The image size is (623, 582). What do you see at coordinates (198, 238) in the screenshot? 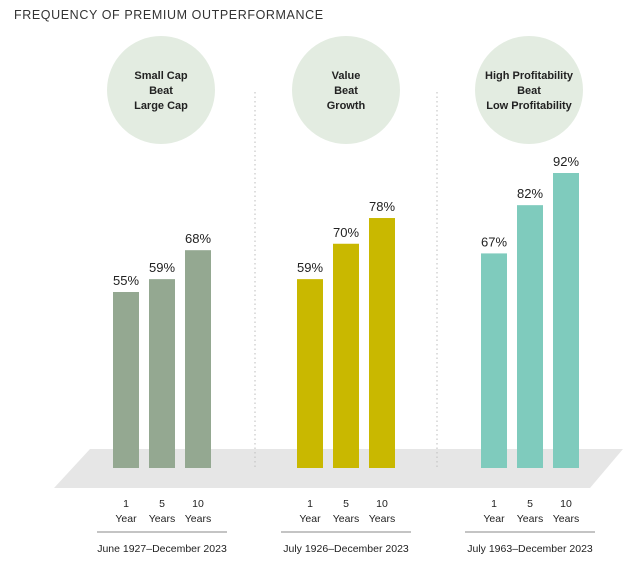
I see `data-label: 68%` at bounding box center [198, 238].